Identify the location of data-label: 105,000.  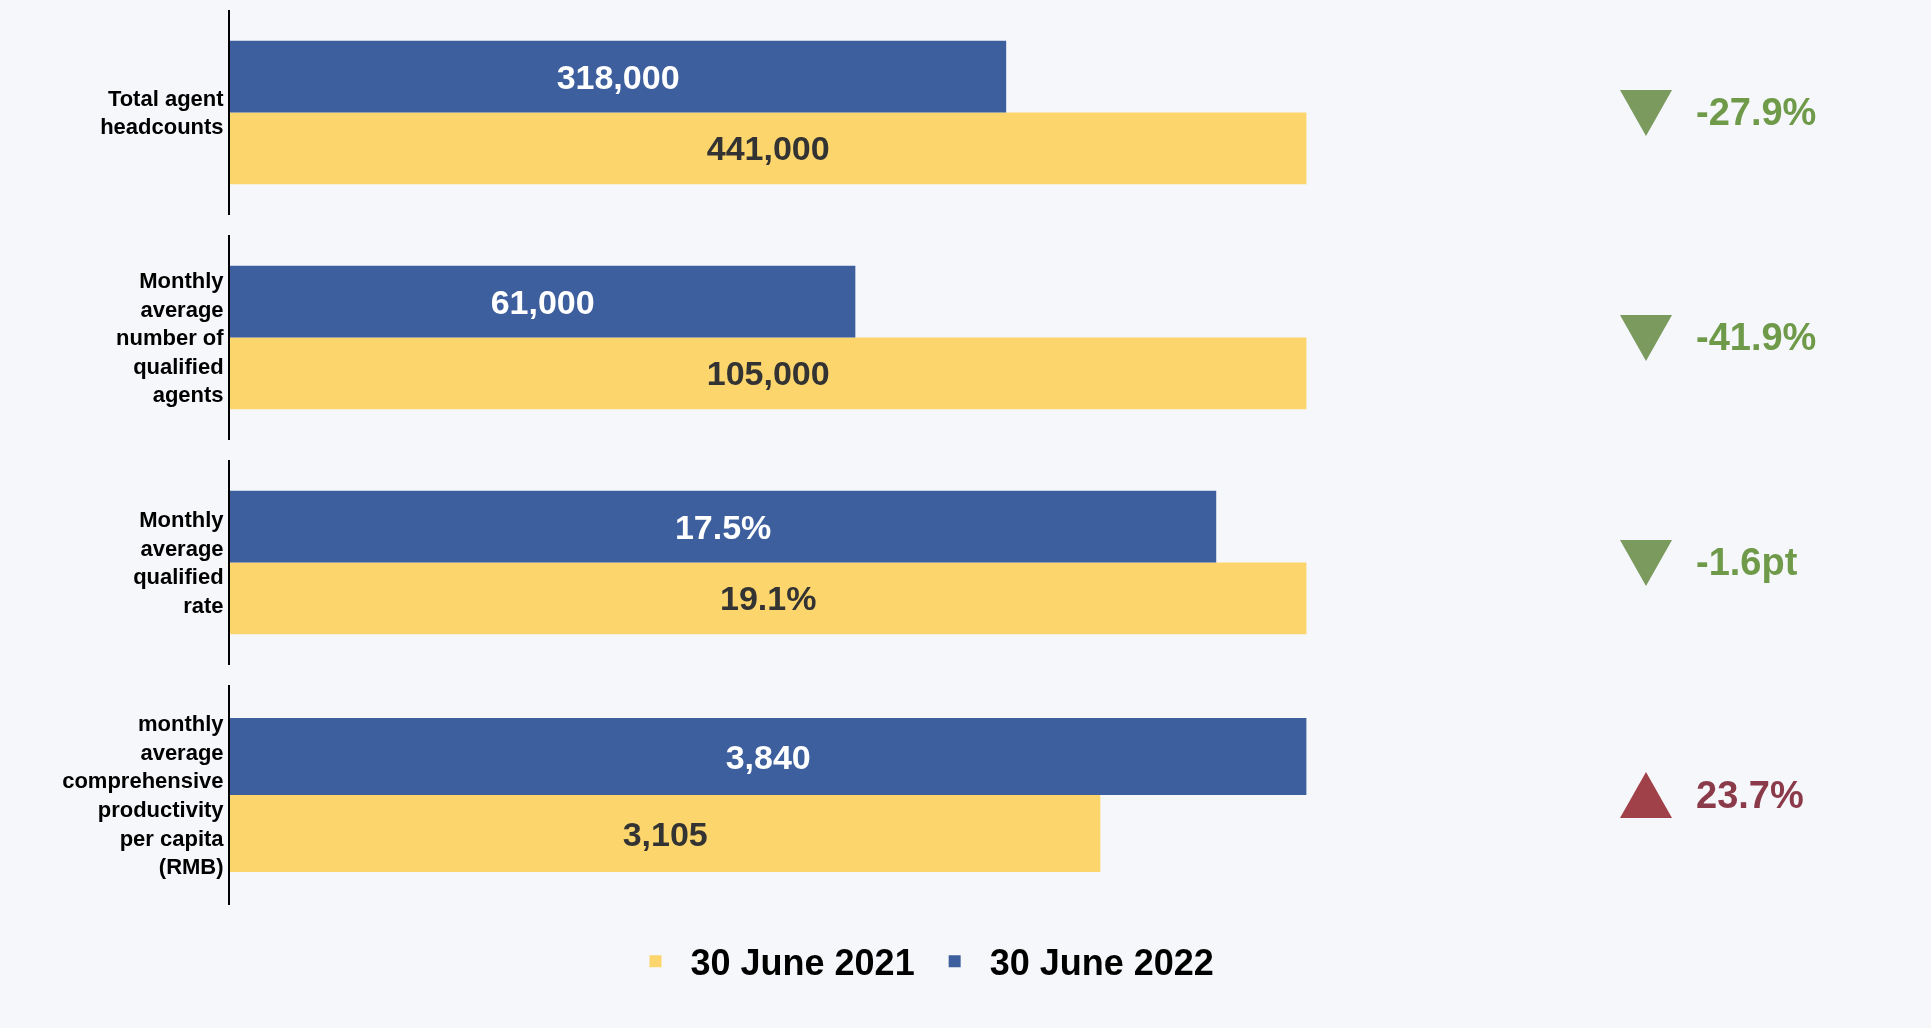
(768, 373).